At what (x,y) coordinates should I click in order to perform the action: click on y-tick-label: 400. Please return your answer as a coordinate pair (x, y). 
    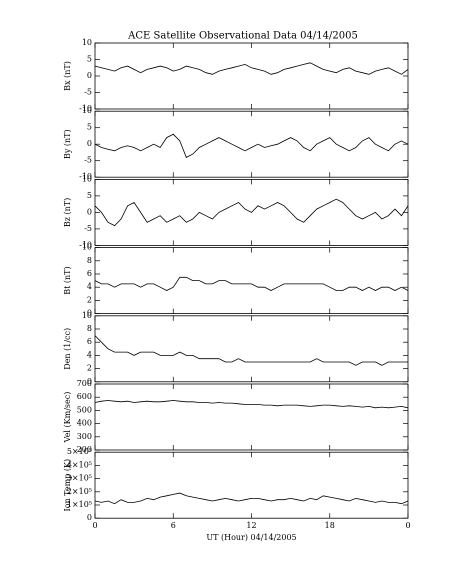
    Looking at the image, I should click on (84, 423).